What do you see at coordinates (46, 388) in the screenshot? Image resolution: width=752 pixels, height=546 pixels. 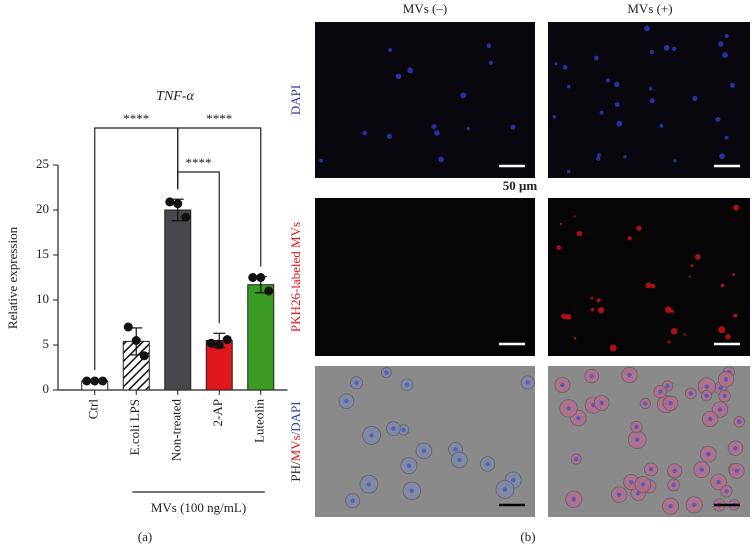 I see `y-tick-label: 0` at bounding box center [46, 388].